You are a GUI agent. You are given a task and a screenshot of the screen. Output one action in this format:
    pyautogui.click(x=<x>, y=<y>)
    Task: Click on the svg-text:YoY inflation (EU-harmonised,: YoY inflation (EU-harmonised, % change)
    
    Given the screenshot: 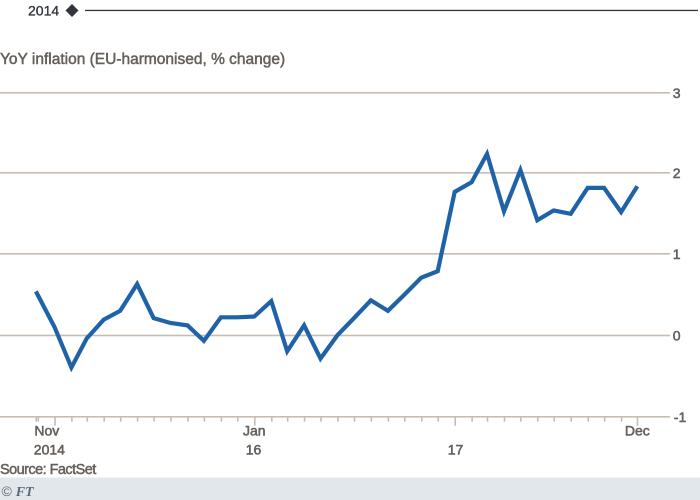 What is the action you would take?
    pyautogui.click(x=142, y=59)
    